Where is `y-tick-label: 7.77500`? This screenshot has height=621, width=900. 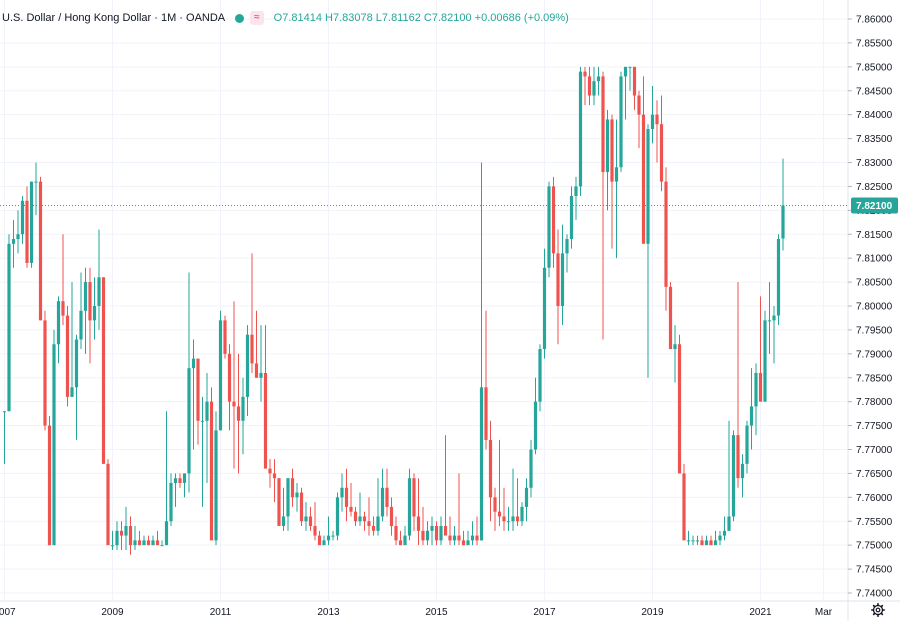 y-tick-label: 7.77500 is located at coordinates (874, 426).